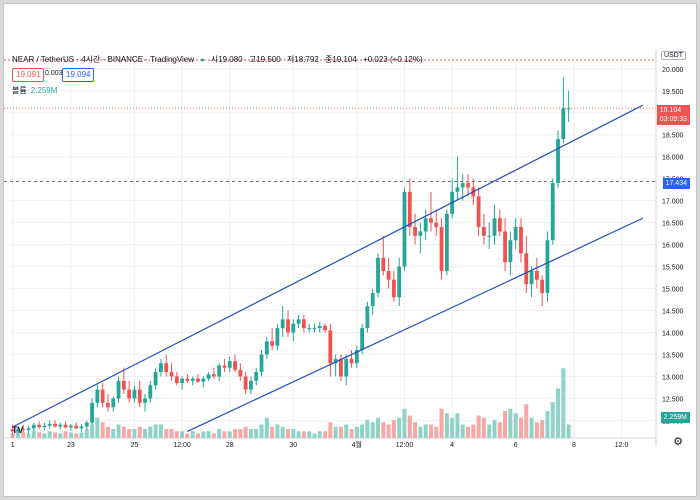 The image size is (700, 500). I want to click on time-tick-label: 12:00, so click(405, 445).